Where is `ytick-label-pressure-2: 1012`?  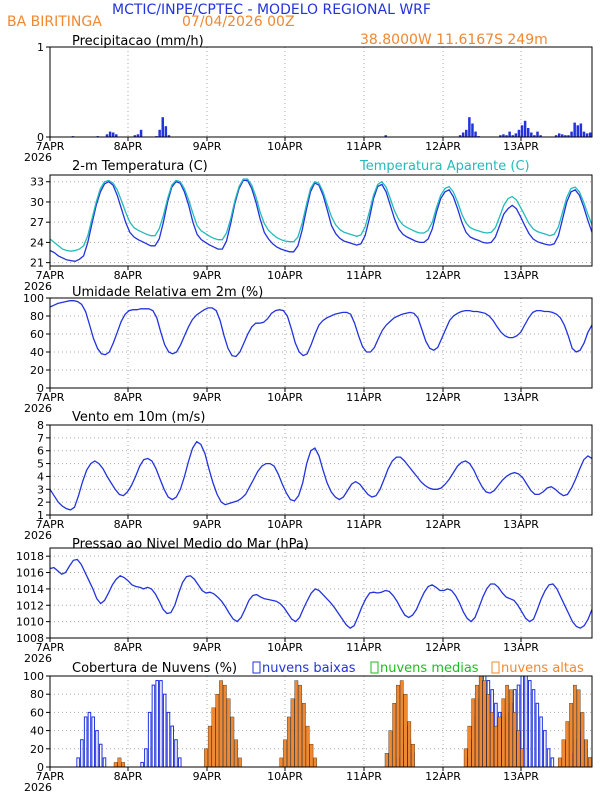
ytick-label-pressure-2: 1012 is located at coordinates (30, 605).